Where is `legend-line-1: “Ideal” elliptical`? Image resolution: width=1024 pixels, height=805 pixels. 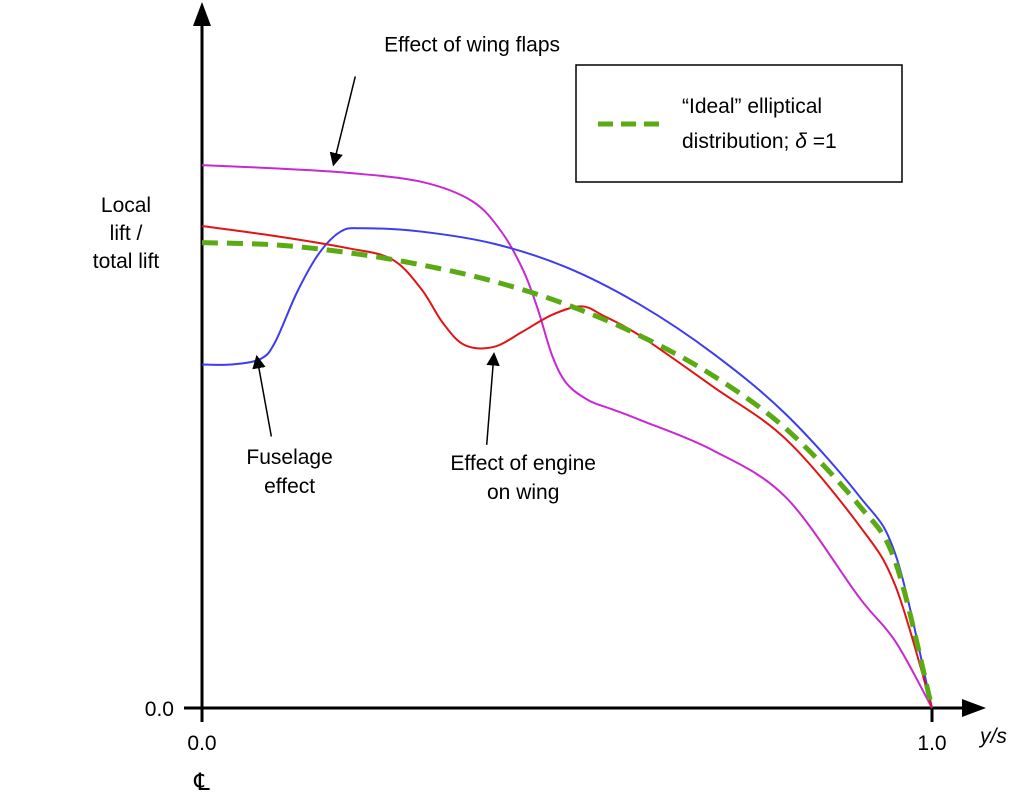
legend-line-1: “Ideal” elliptical is located at coordinates (752, 106).